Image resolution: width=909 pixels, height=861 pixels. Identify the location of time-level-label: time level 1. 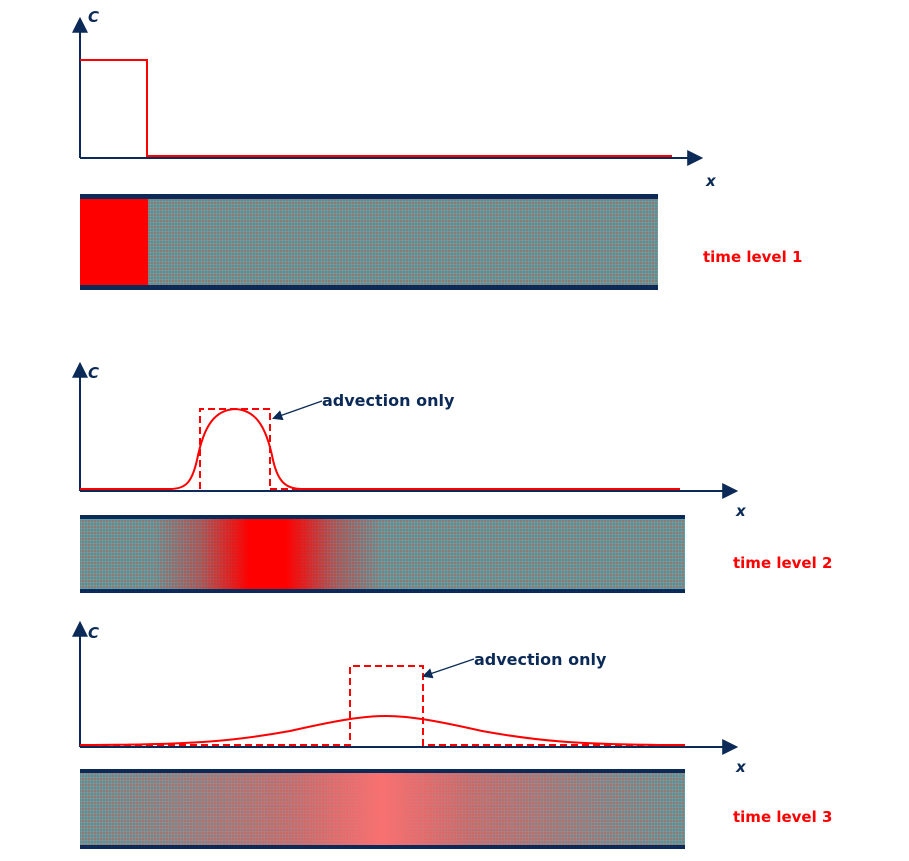
(752, 257).